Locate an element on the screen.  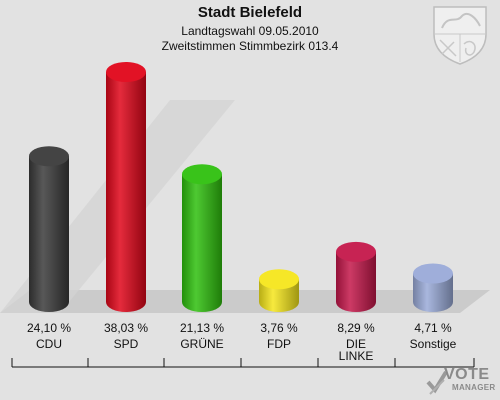
category-label: FDP is located at coordinates (279, 344).